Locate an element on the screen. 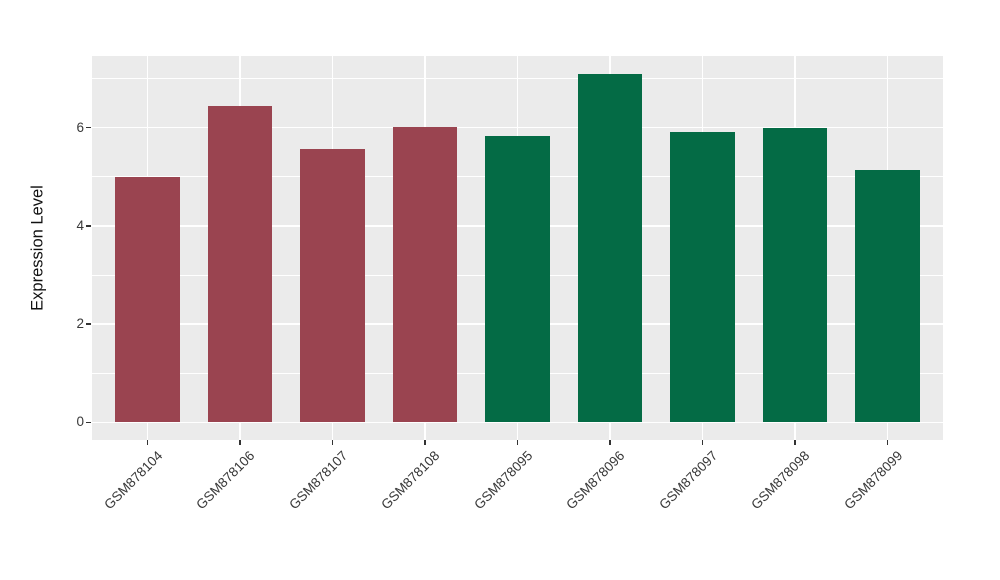 The height and width of the screenshot is (580, 1000). bar-GSM878097 is located at coordinates (702, 277).